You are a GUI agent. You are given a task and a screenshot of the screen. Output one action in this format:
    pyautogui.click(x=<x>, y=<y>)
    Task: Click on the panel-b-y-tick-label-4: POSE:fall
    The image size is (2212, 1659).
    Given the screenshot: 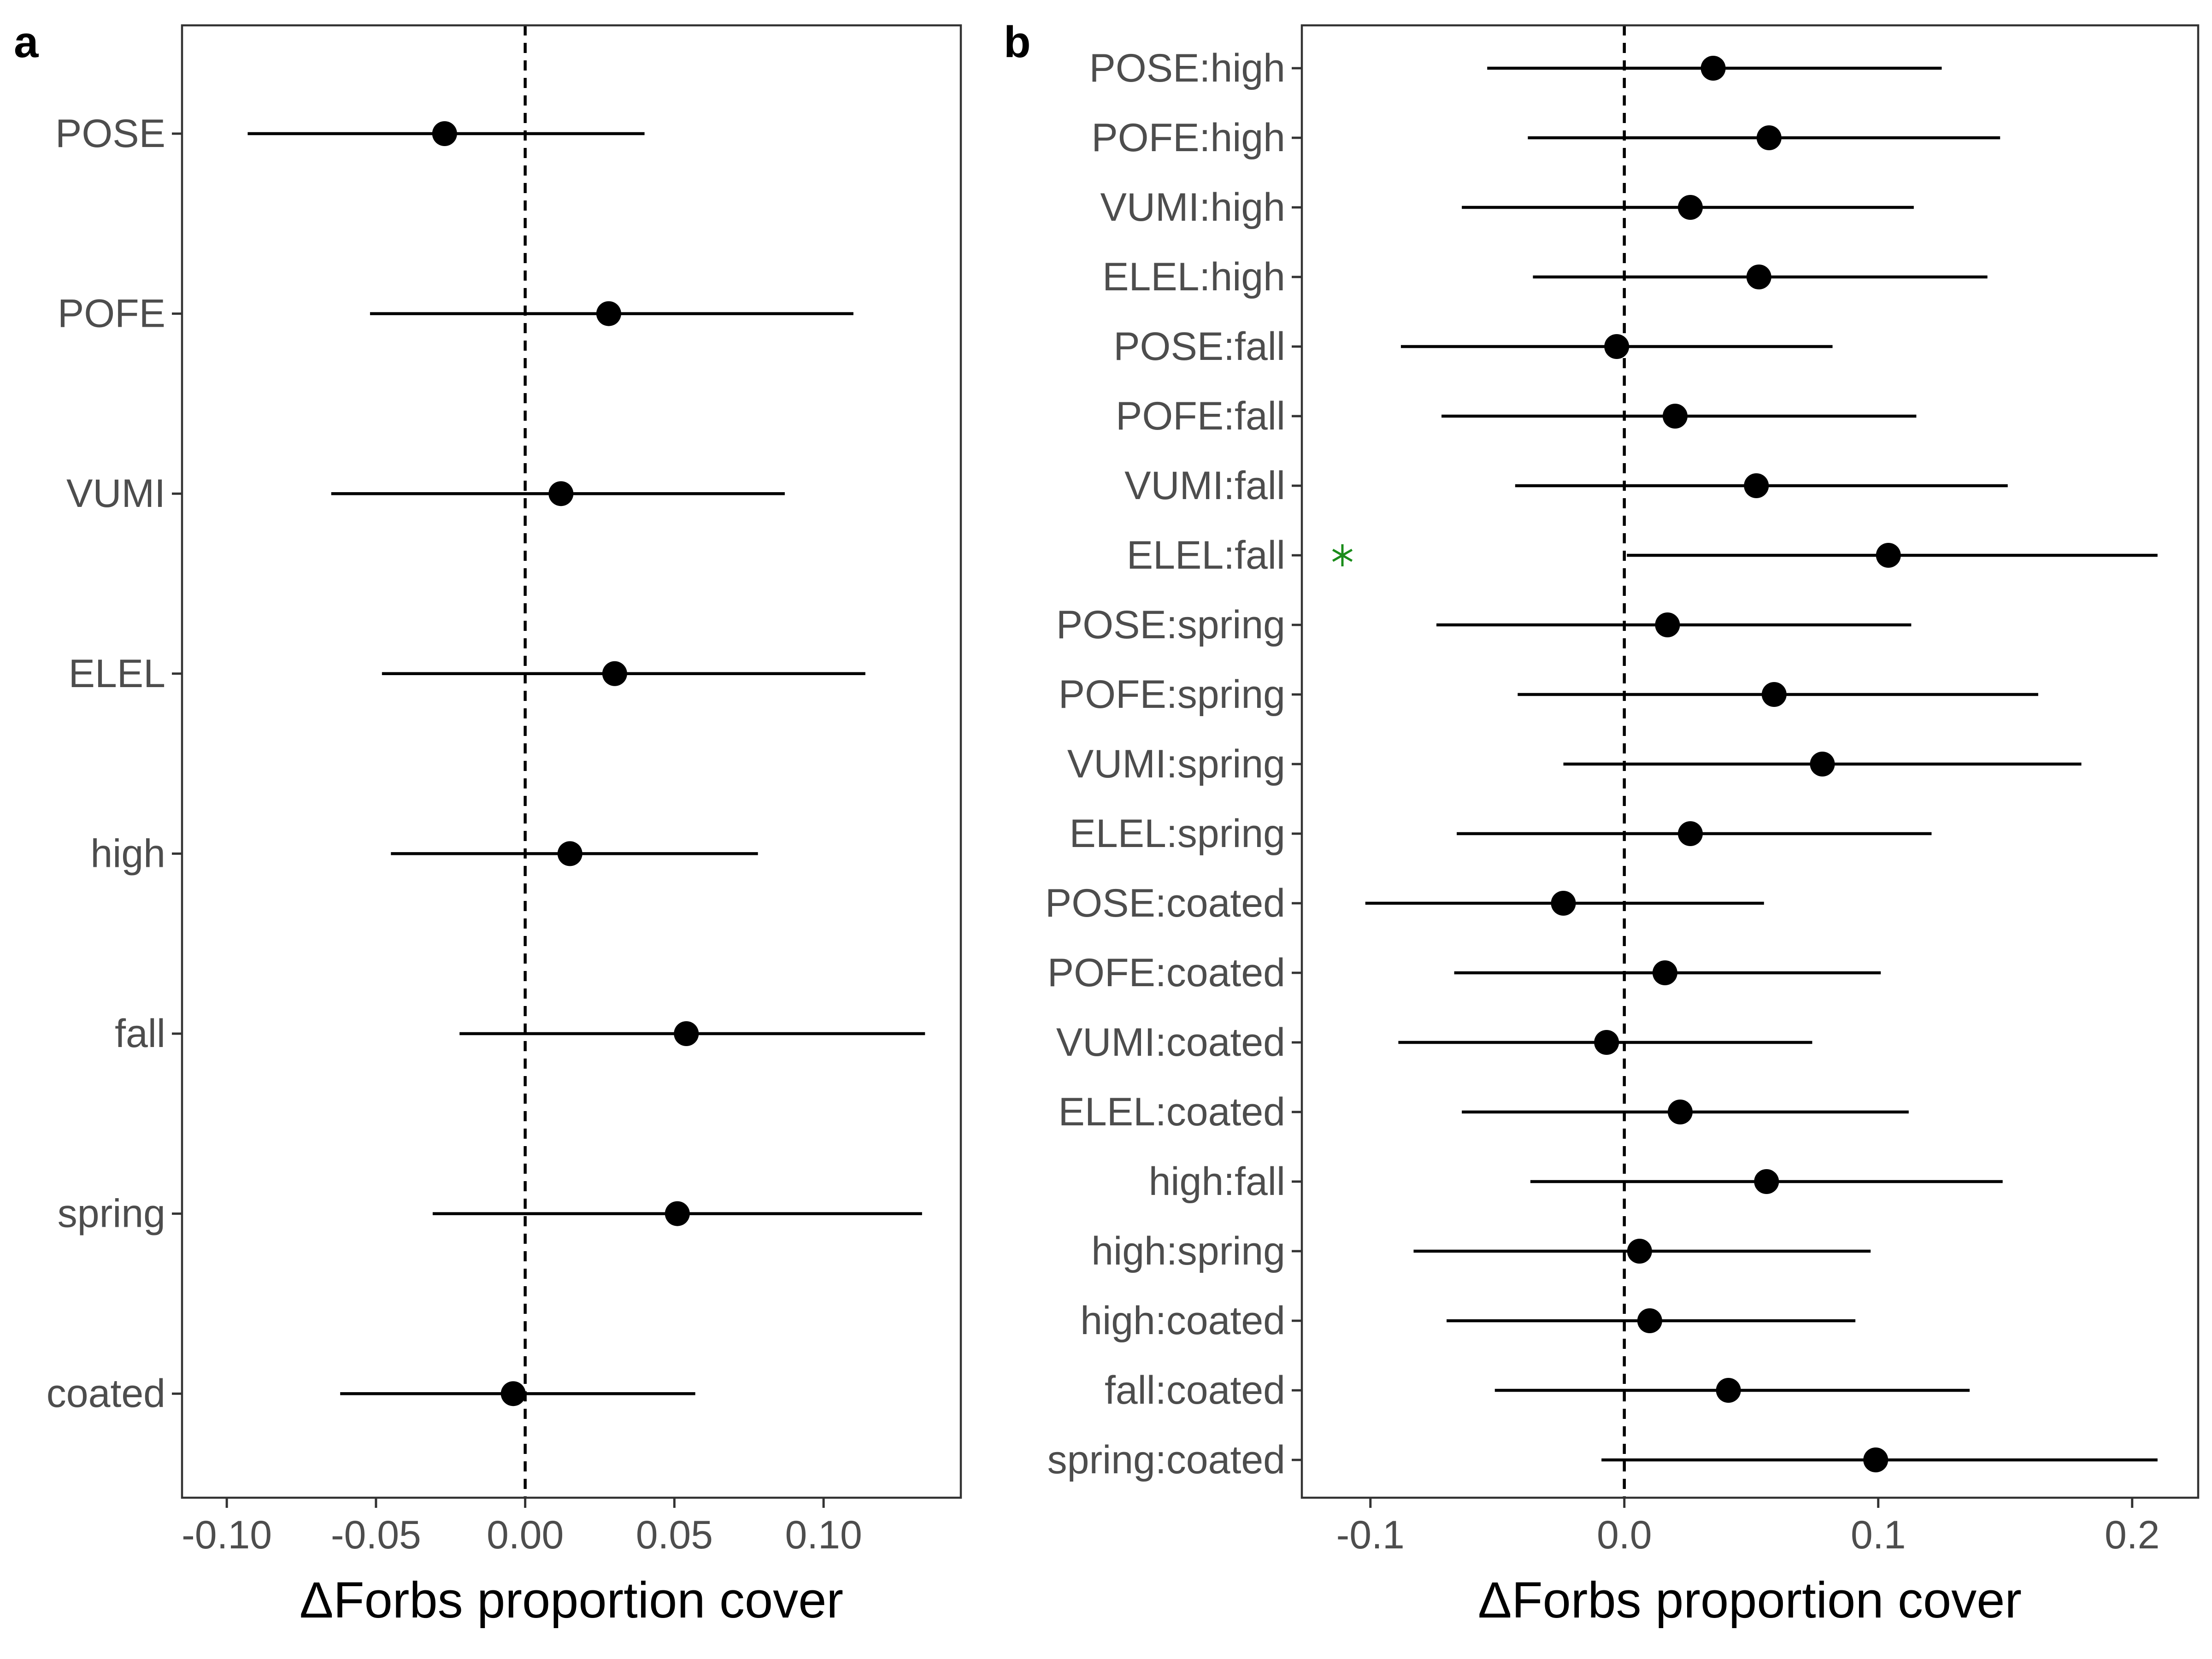 What is the action you would take?
    pyautogui.click(x=1199, y=346)
    